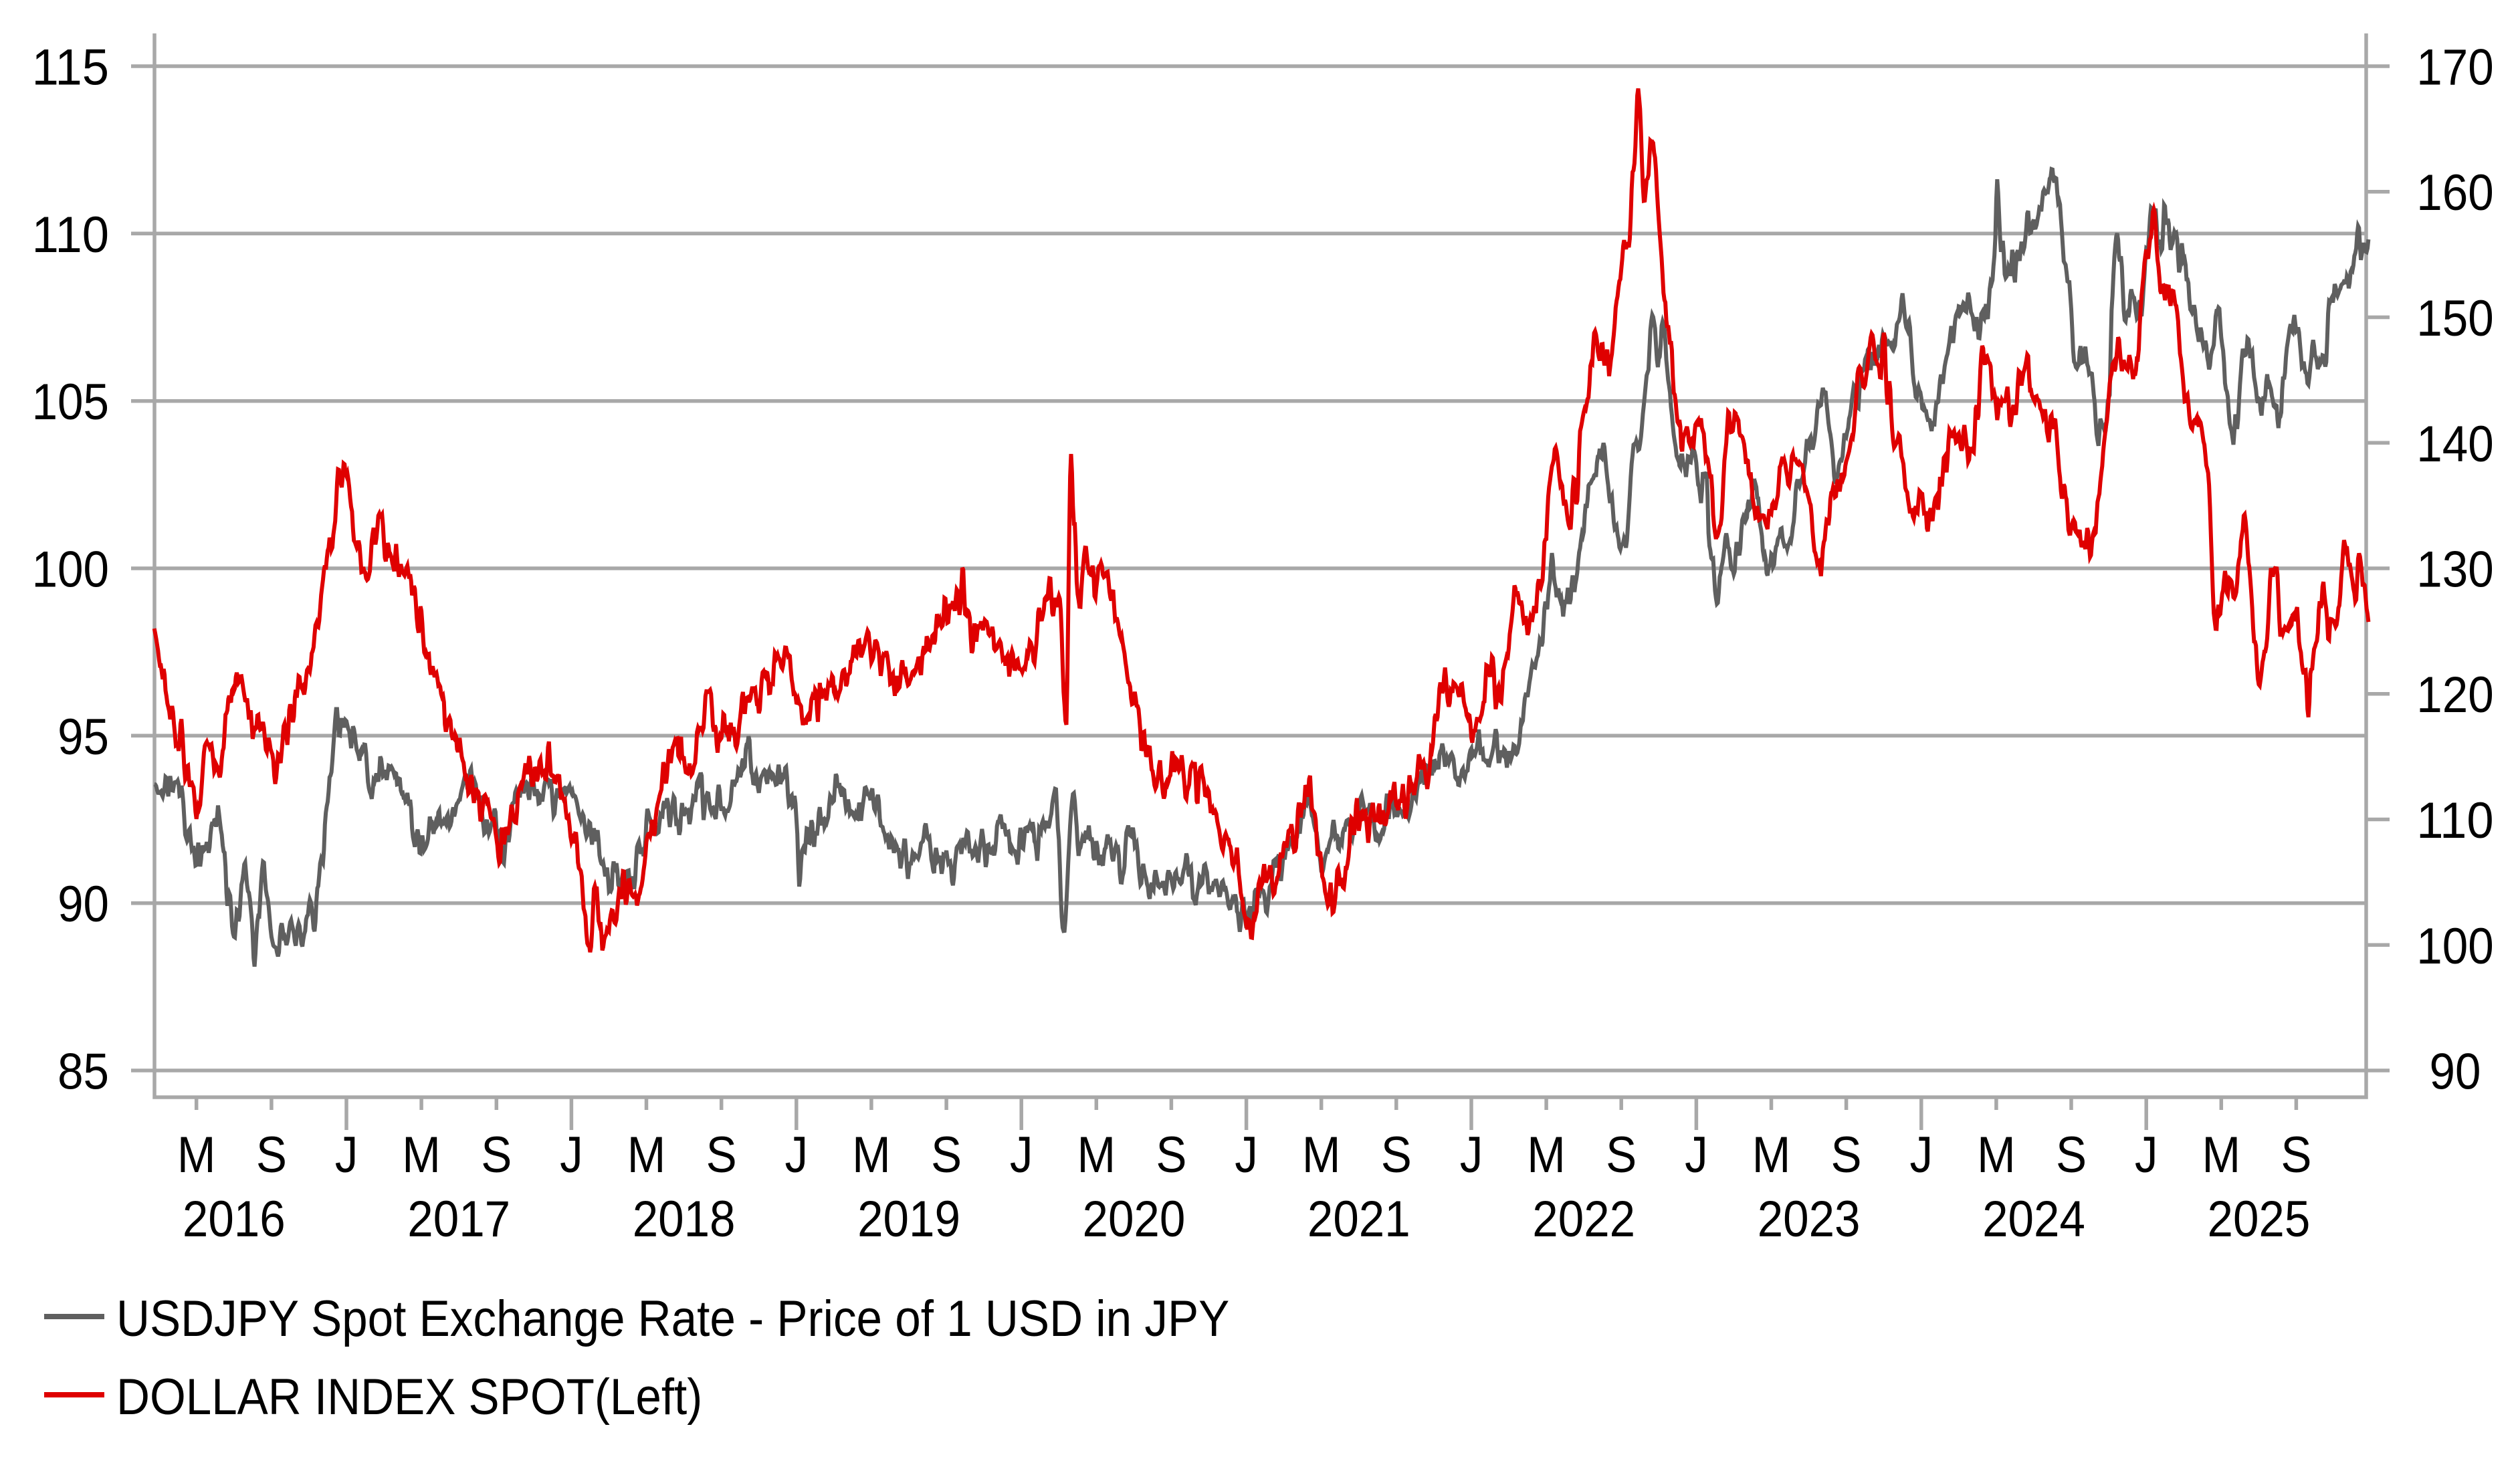 Image resolution: width=2520 pixels, height=1471 pixels. Describe the element at coordinates (83, 737) in the screenshot. I see `svg-text: 95` at that location.